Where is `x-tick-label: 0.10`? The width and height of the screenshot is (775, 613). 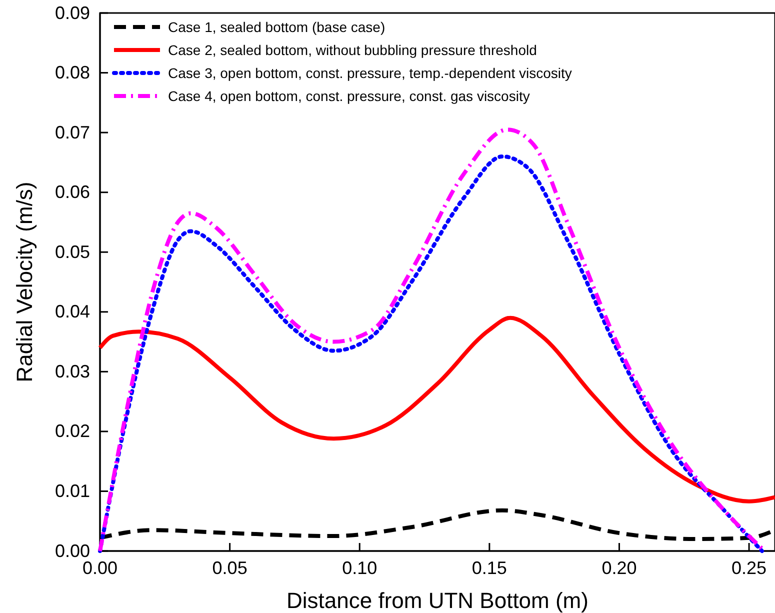
x-tick-label: 0.10 is located at coordinates (360, 568).